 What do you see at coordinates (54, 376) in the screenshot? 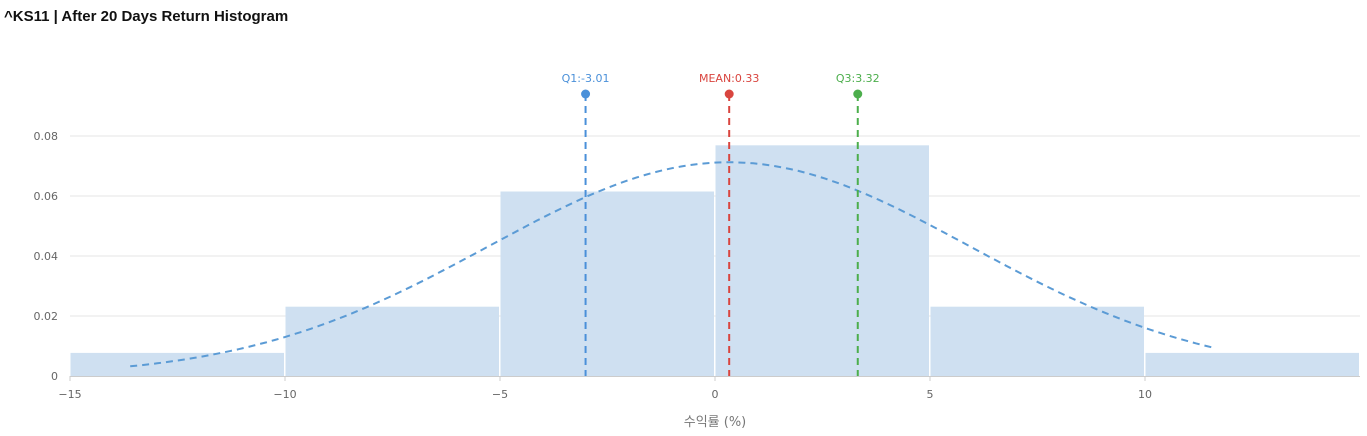
I see `y-tick-label: 0` at bounding box center [54, 376].